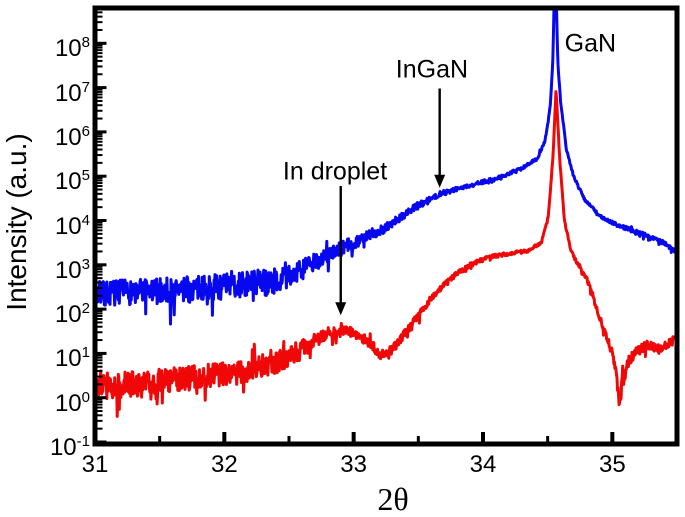  What do you see at coordinates (483, 464) in the screenshot?
I see `x-tick-label: 34` at bounding box center [483, 464].